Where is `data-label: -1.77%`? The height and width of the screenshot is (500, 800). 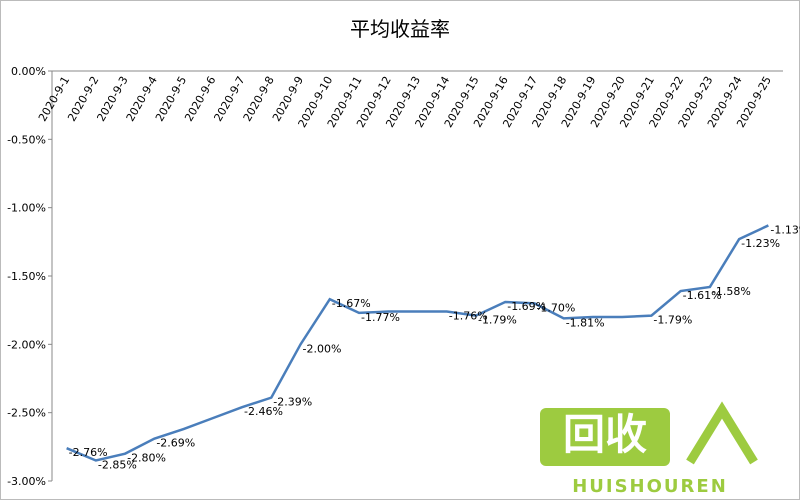 data-label: -1.77% is located at coordinates (380, 317).